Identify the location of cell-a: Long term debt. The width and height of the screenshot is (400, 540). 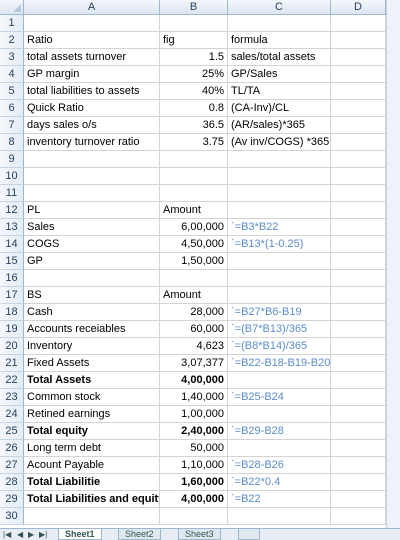
(92, 448).